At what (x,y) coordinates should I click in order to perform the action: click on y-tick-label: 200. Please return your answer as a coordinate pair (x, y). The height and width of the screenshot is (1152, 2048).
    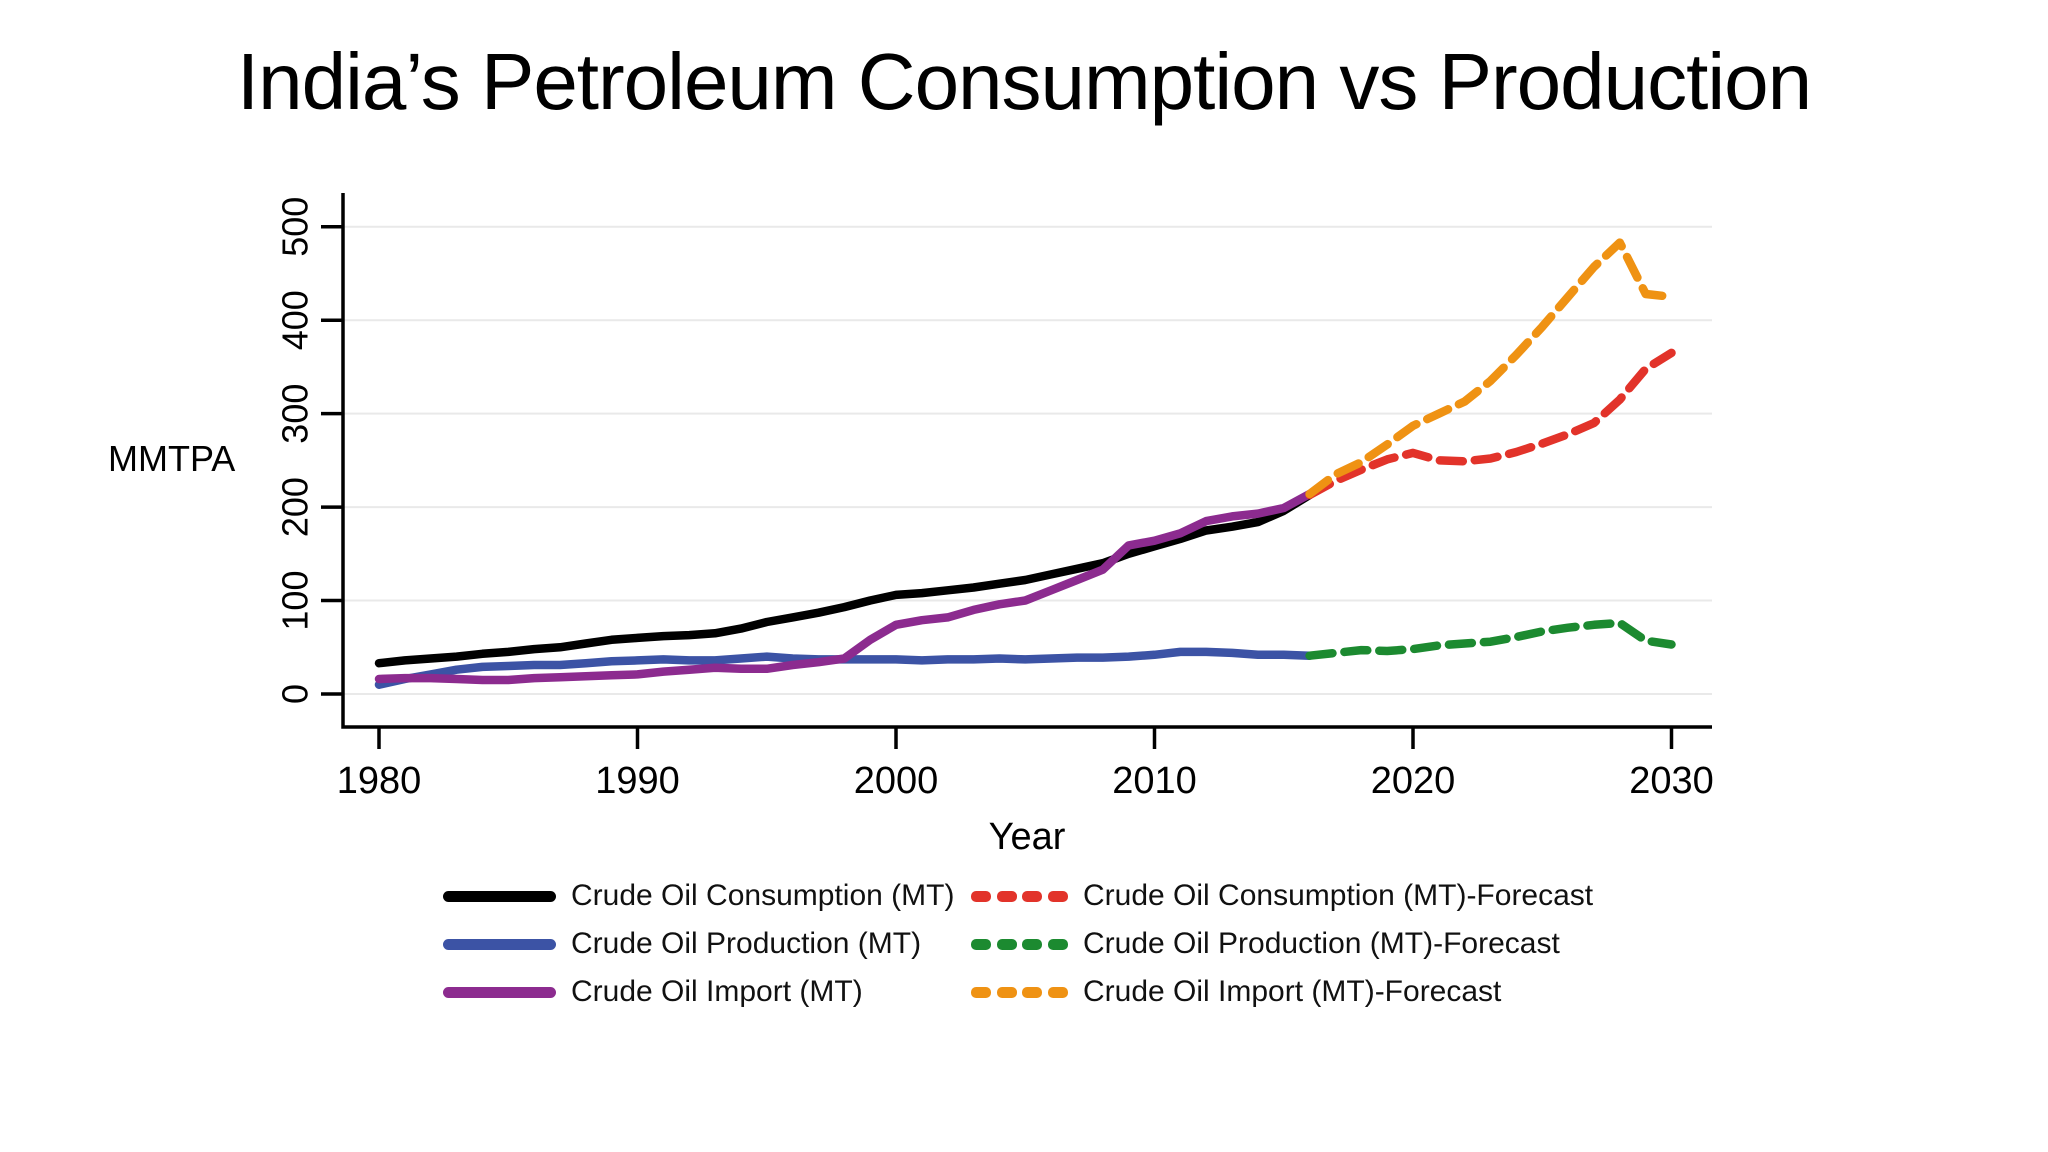
    Looking at the image, I should click on (295, 507).